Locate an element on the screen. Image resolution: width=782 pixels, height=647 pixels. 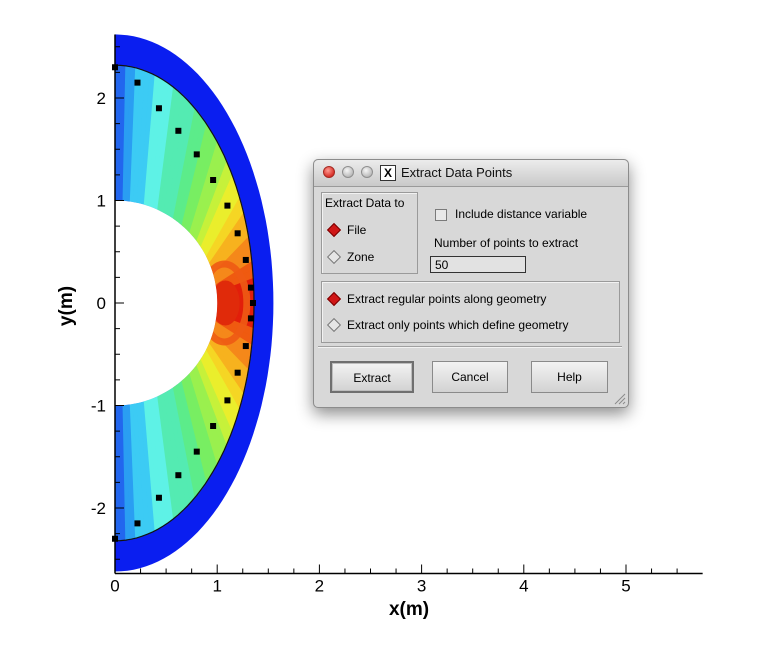
y-tick-label: 2 is located at coordinates (101, 98).